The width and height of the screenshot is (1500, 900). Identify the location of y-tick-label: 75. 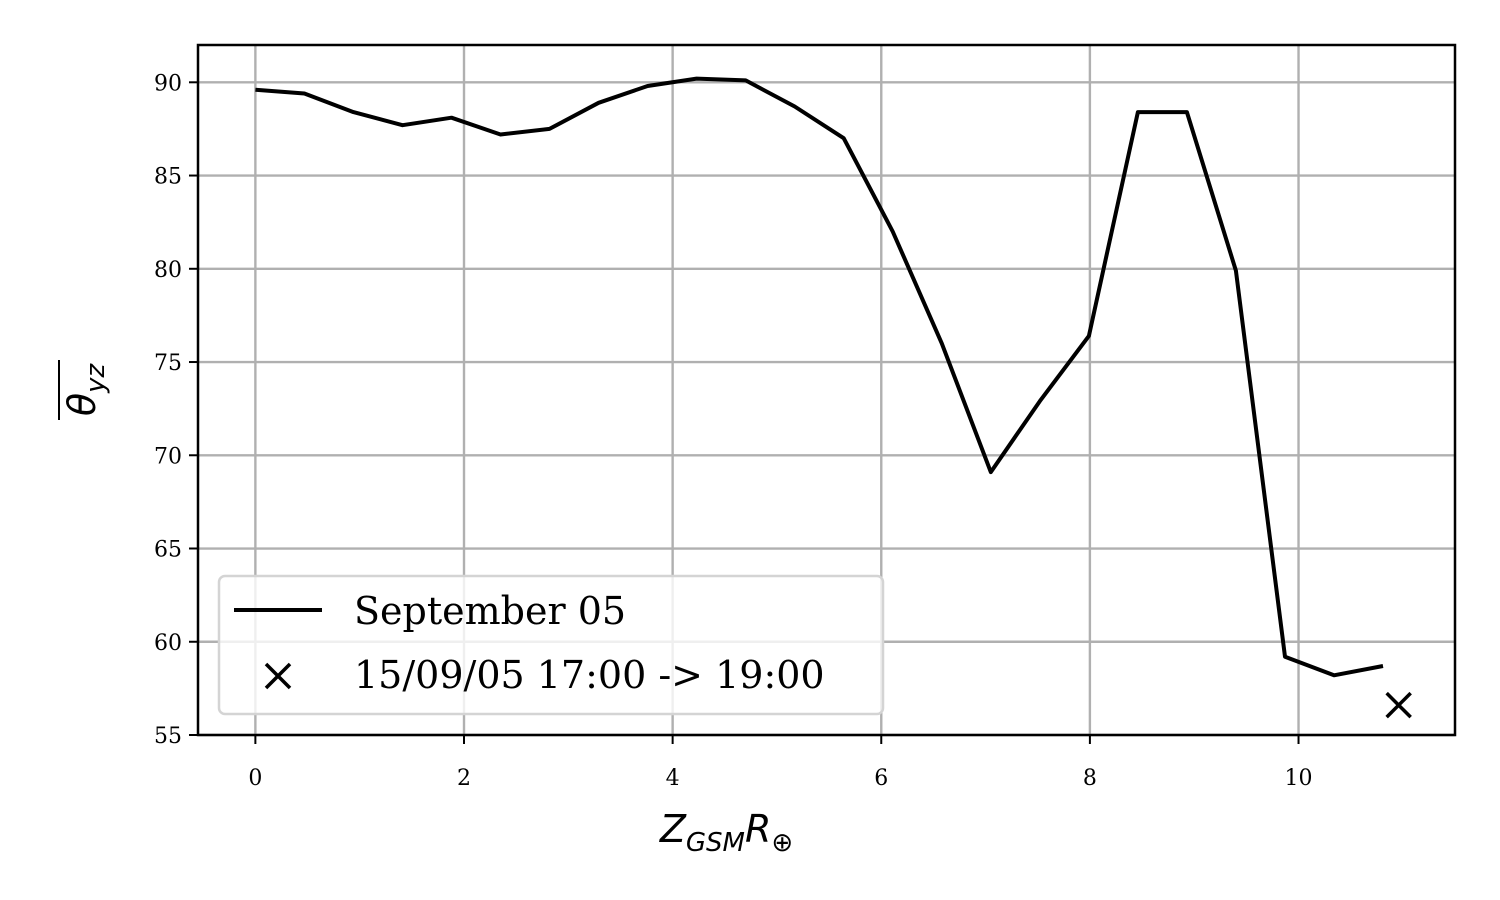
(168, 363).